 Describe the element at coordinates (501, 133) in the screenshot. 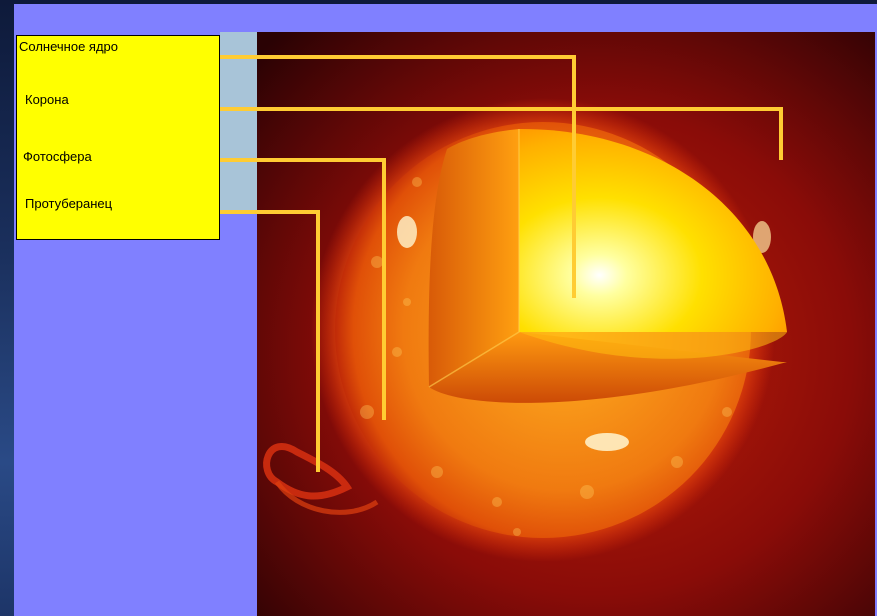

I see `leader-line-corona` at that location.